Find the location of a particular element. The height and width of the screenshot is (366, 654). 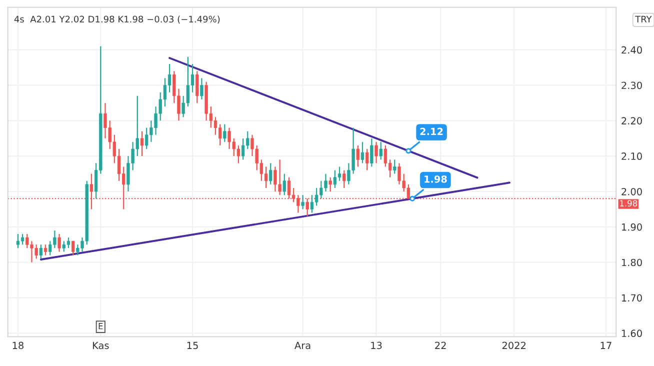

annotation: 2.12 is located at coordinates (431, 131).